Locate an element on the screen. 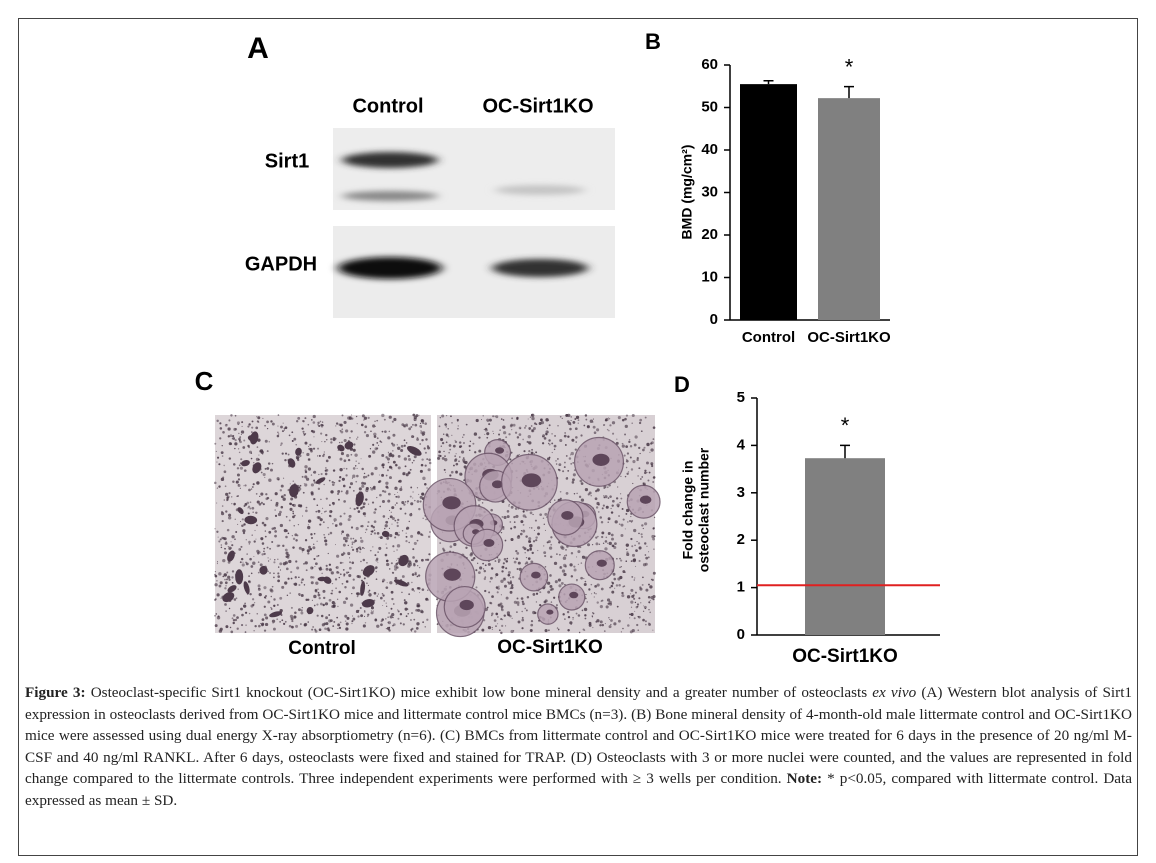 This screenshot has height=863, width=1156. nucleus is located at coordinates (531, 480).